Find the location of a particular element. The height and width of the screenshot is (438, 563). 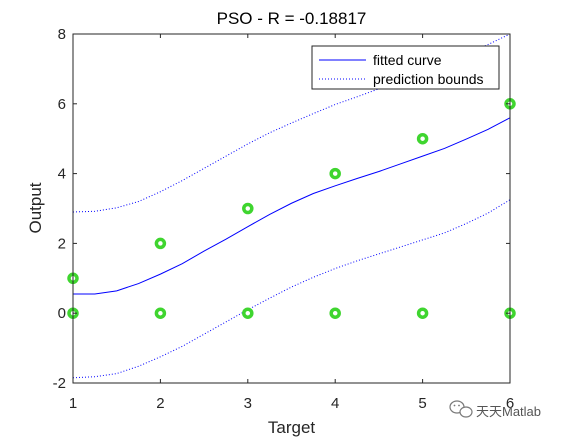

watermark: 天天Matlab is located at coordinates (495, 409).